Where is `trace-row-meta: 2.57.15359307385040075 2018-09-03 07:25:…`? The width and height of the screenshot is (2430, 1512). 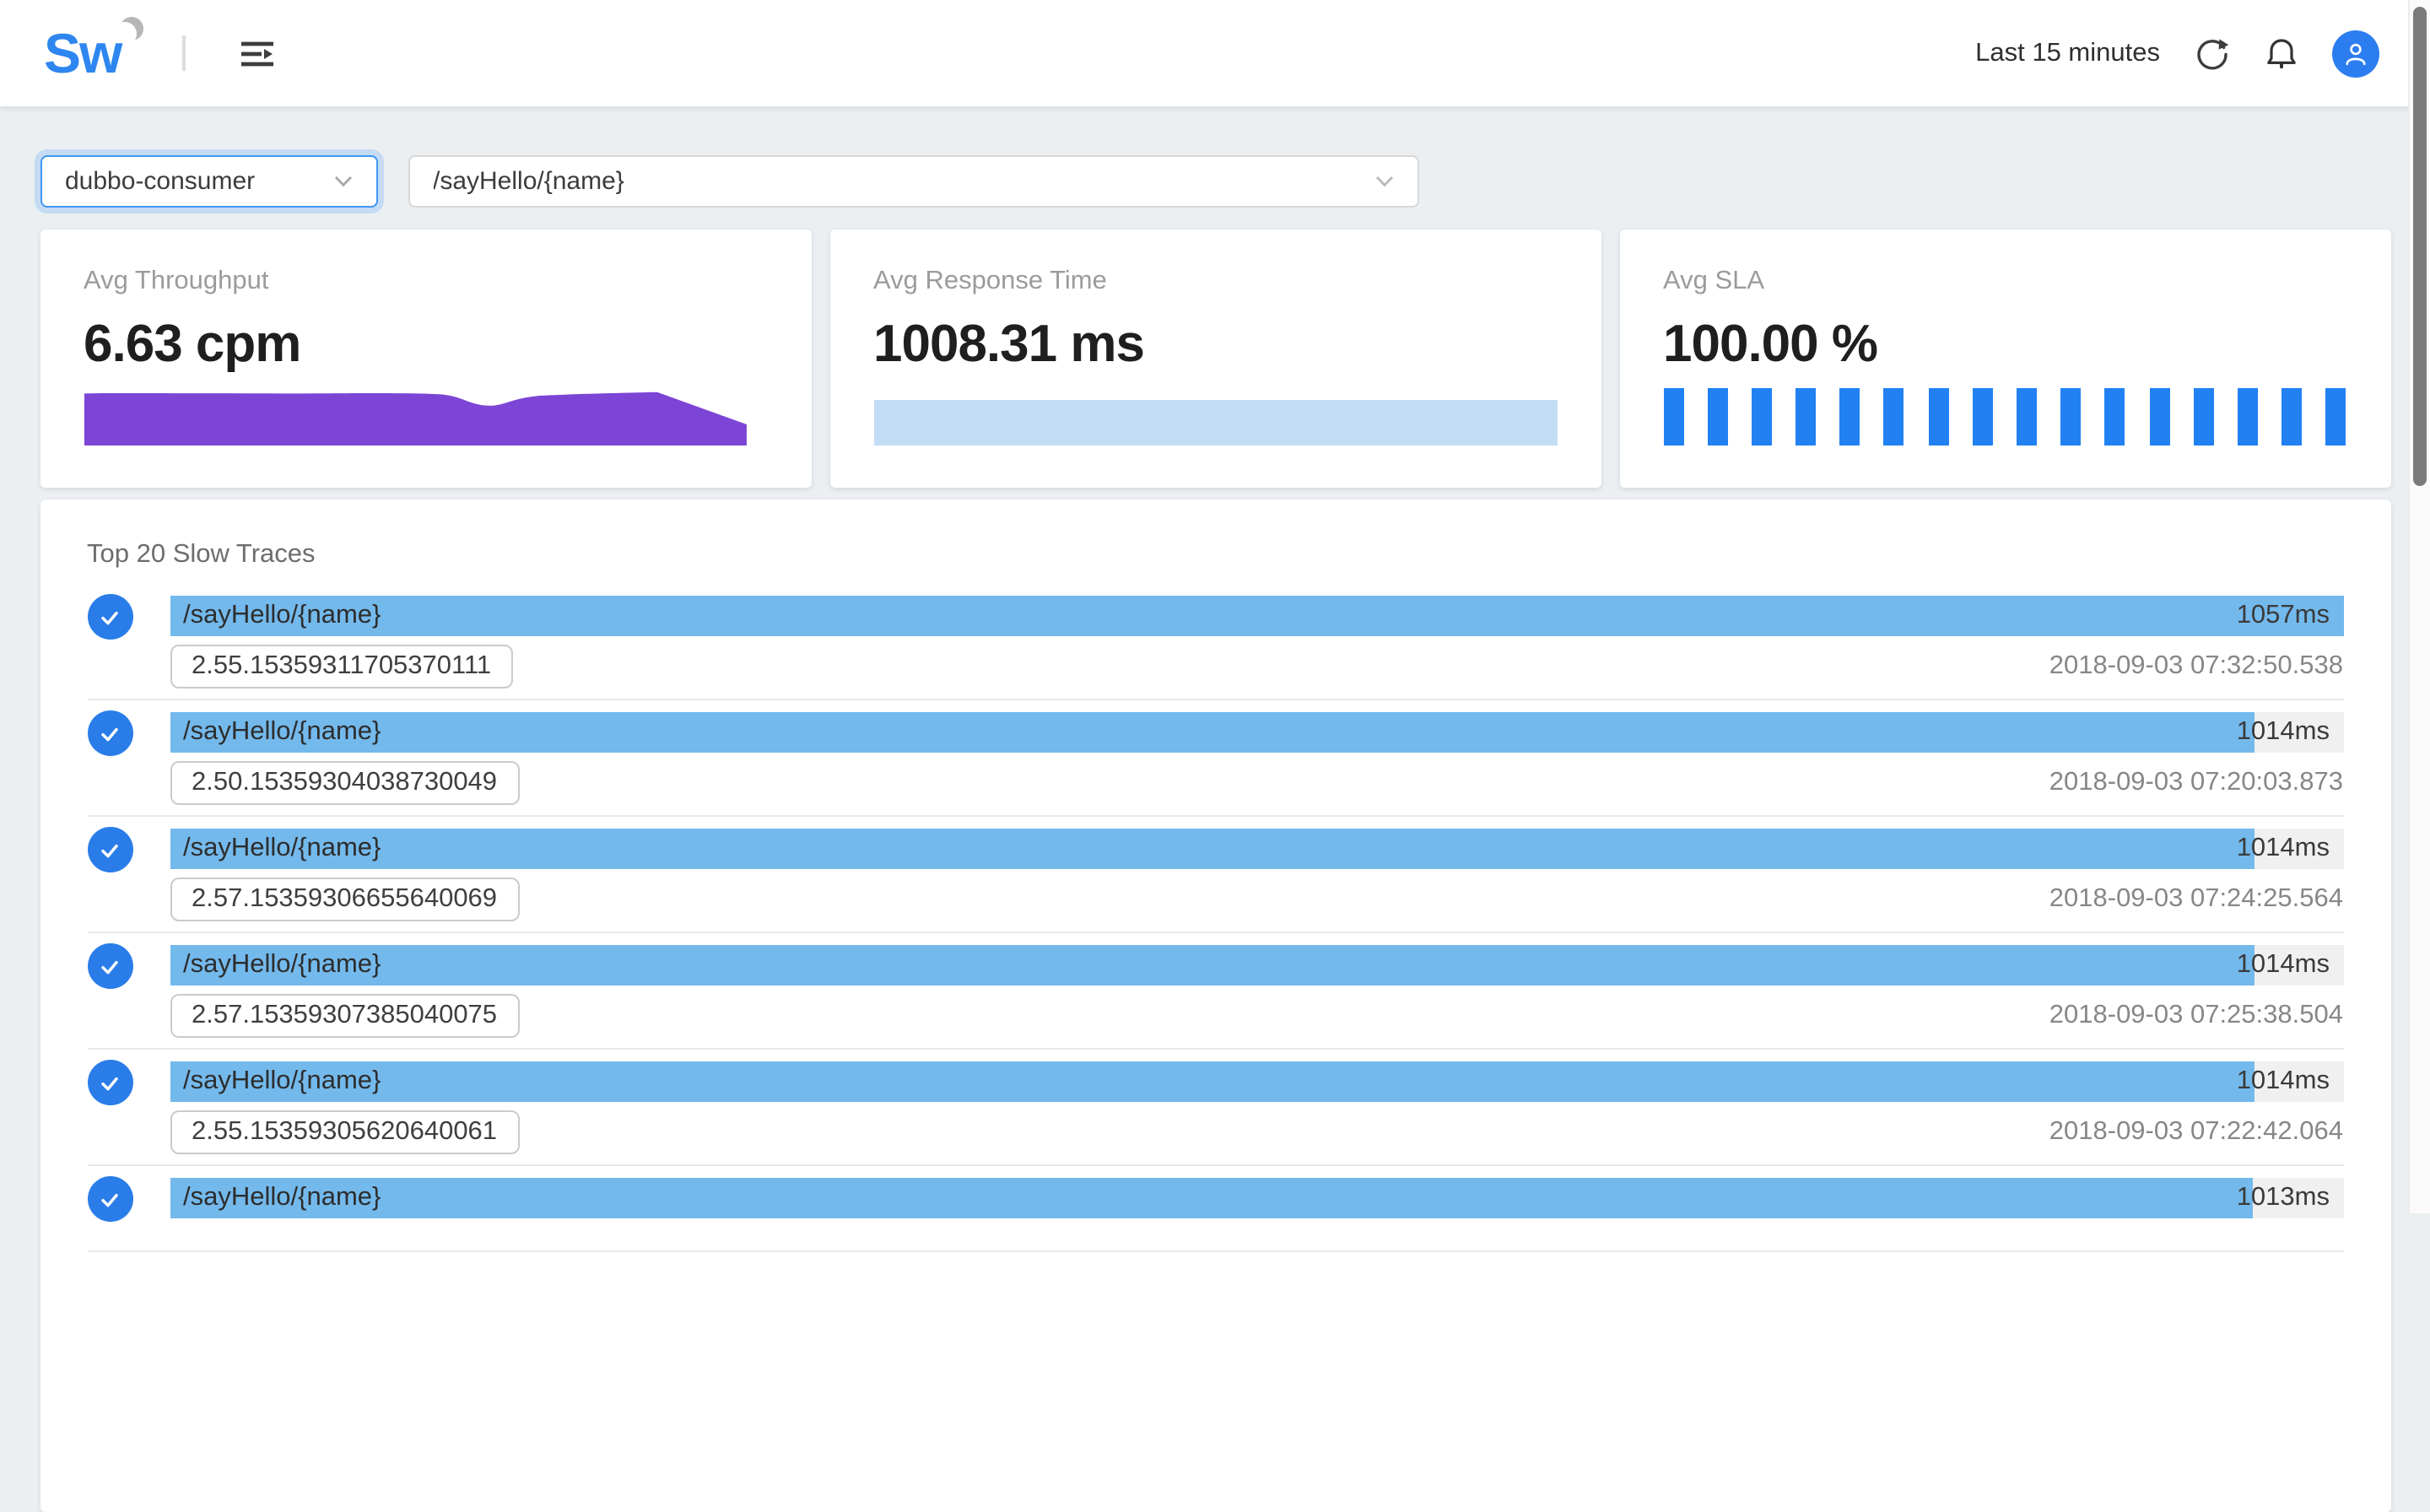 trace-row-meta: 2.57.15359307385040075 2018-09-03 07:25:… is located at coordinates (1256, 1016).